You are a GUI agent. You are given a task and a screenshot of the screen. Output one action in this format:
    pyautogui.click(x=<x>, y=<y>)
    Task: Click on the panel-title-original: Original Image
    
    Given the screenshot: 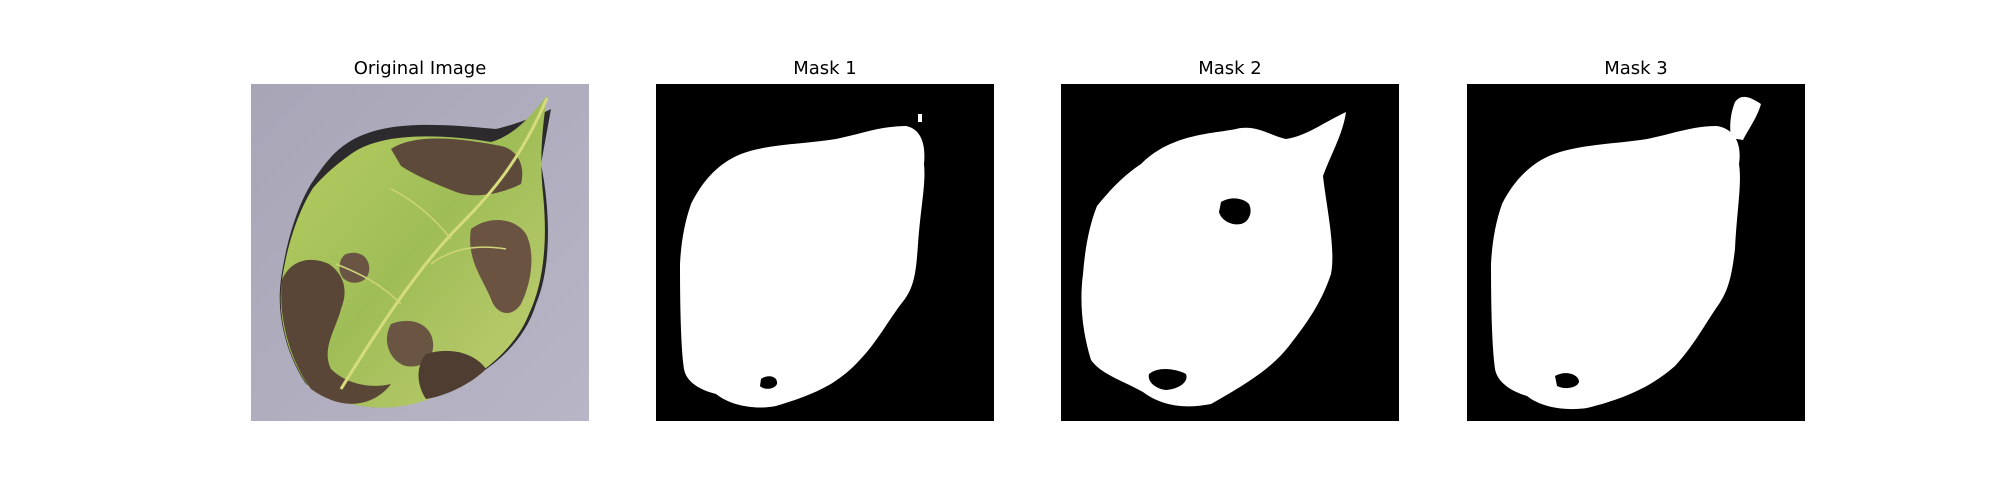 What is the action you would take?
    pyautogui.click(x=420, y=68)
    